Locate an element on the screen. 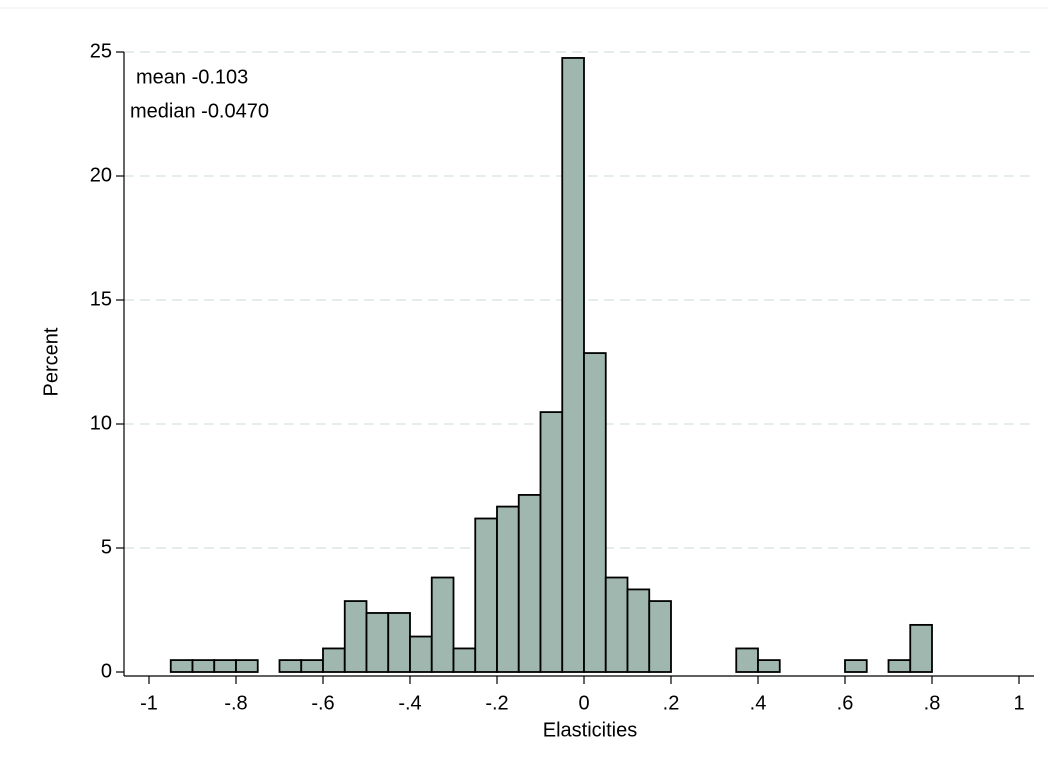 The image size is (1049, 772). y-tick-label: 15 is located at coordinates (101, 299).